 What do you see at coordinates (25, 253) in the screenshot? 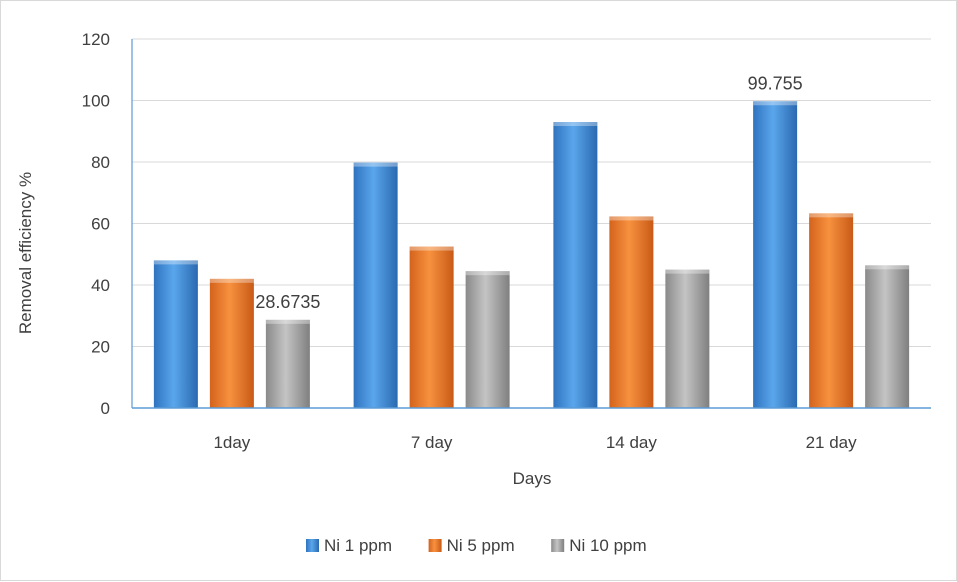
I see `y-axis-title: Removal efficiency %` at bounding box center [25, 253].